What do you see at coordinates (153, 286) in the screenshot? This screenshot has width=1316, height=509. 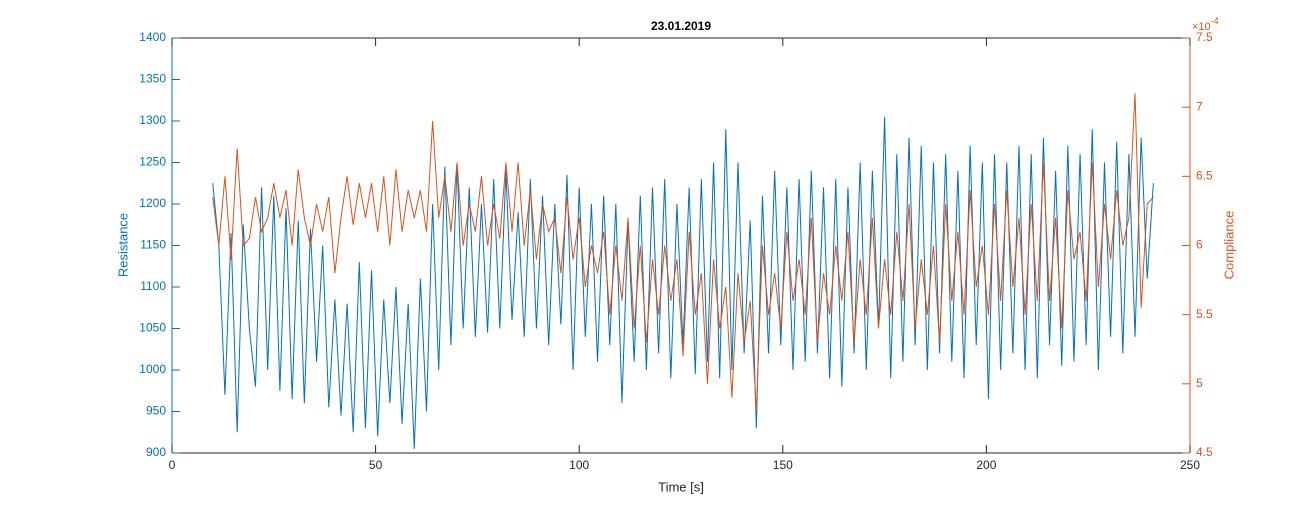 I see `y-tick-label: 1100` at bounding box center [153, 286].